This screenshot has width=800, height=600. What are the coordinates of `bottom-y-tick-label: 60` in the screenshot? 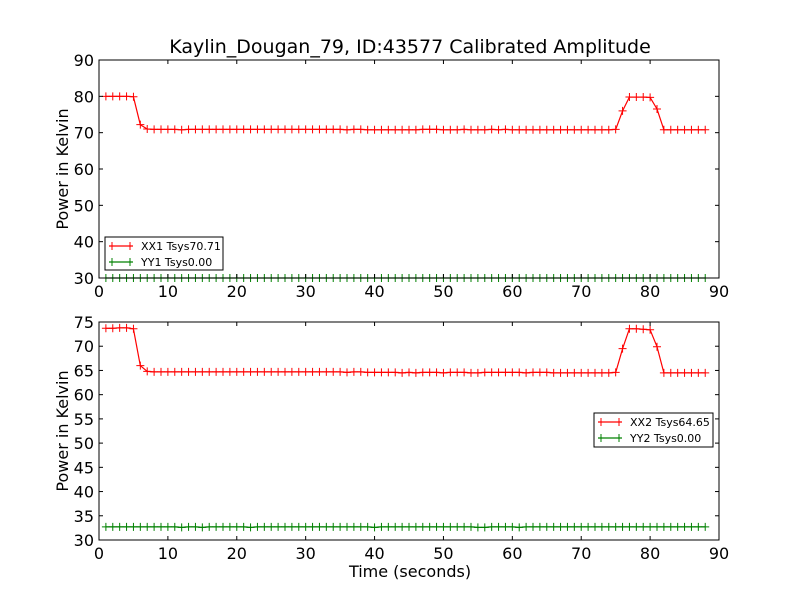 It's located at (84, 395).